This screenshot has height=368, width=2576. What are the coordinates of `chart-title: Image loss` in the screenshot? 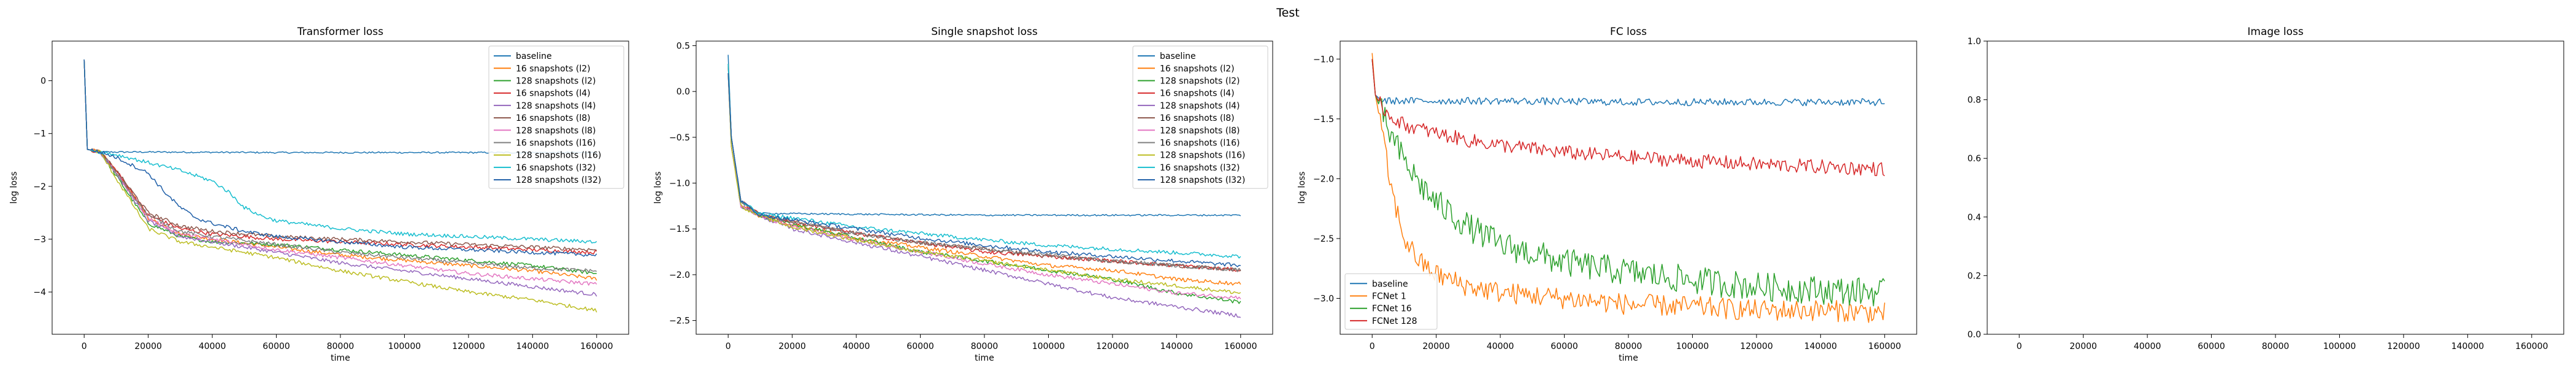 It's located at (2275, 32).